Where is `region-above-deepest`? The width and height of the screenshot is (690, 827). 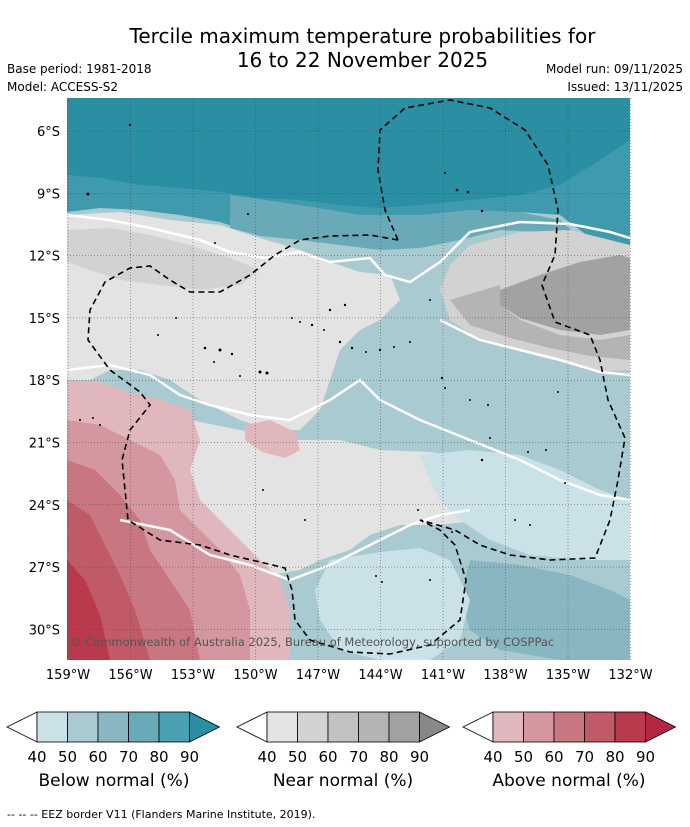 region-above-deepest is located at coordinates (88, 610).